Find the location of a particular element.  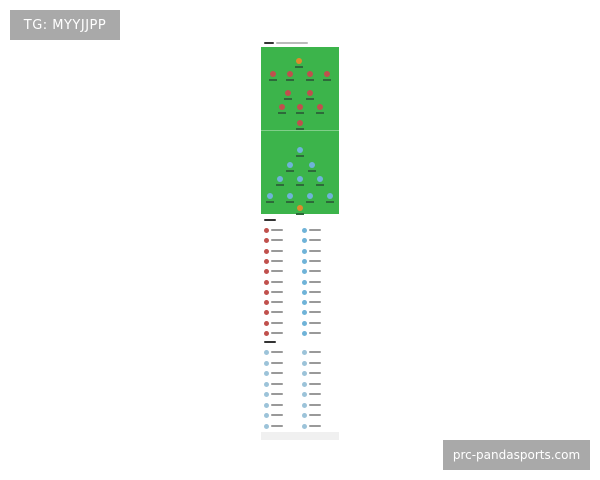

bottom-bar is located at coordinates (300, 436).